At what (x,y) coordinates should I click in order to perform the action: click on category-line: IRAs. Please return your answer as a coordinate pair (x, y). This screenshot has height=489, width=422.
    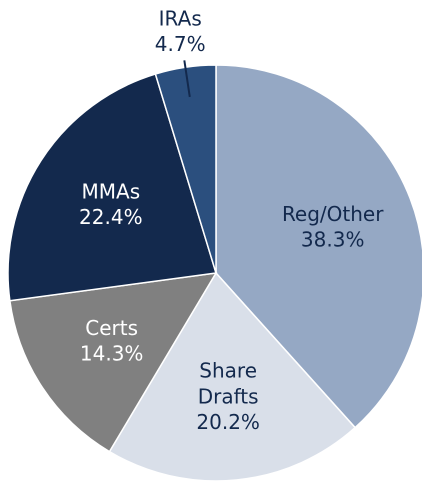
    Looking at the image, I should click on (180, 18).